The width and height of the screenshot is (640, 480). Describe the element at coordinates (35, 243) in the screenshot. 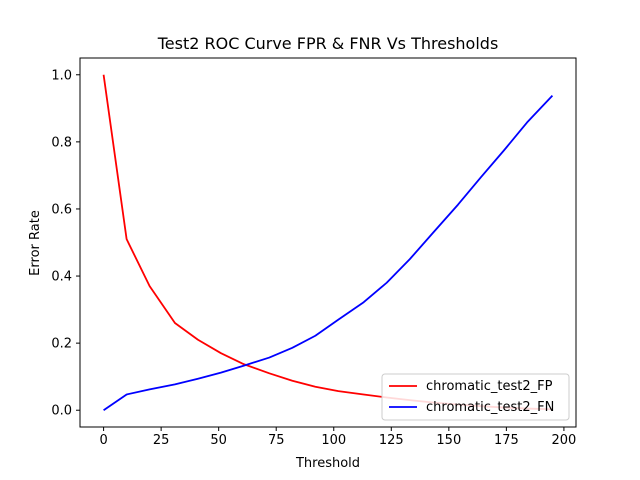

I see `y-axis-label: Error Rate` at that location.